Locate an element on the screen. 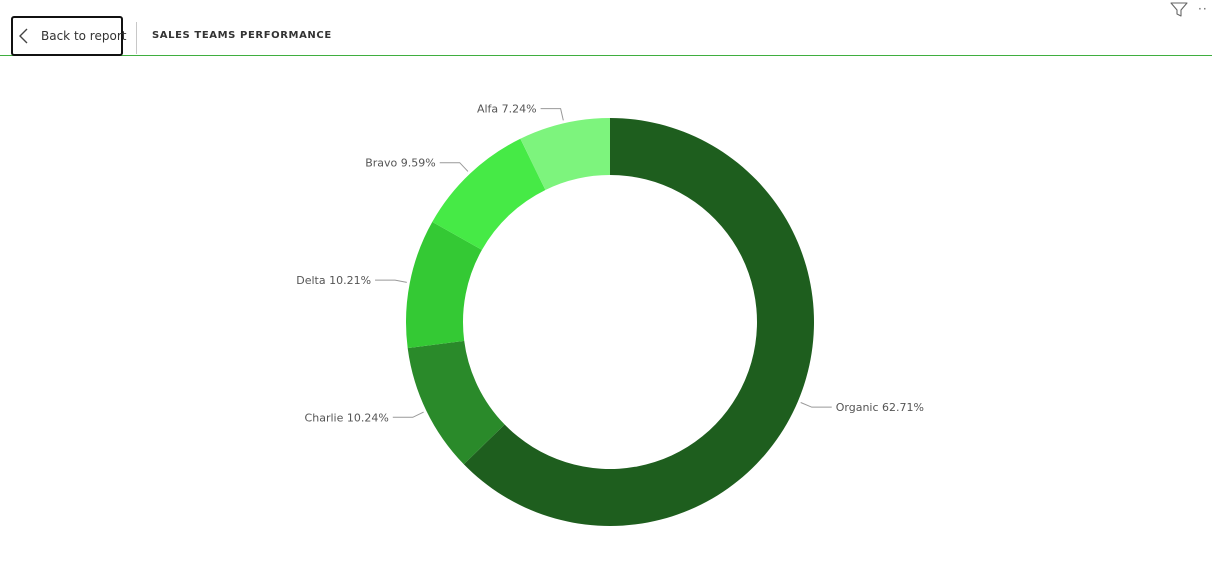  leader-line-organic is located at coordinates (816, 405).